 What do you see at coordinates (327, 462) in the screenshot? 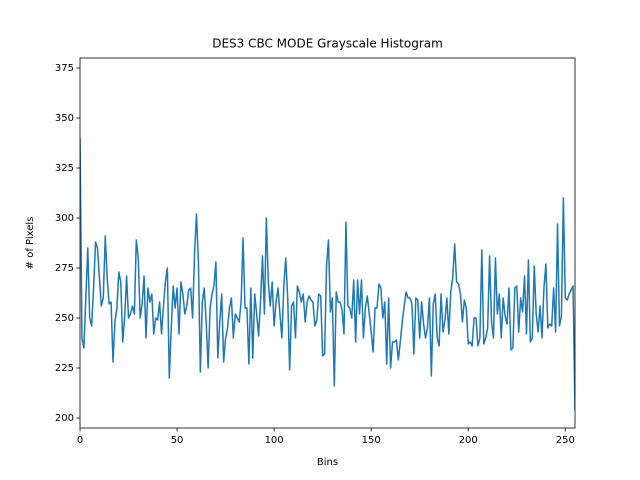
I see `x-axis-label: Bins` at bounding box center [327, 462].